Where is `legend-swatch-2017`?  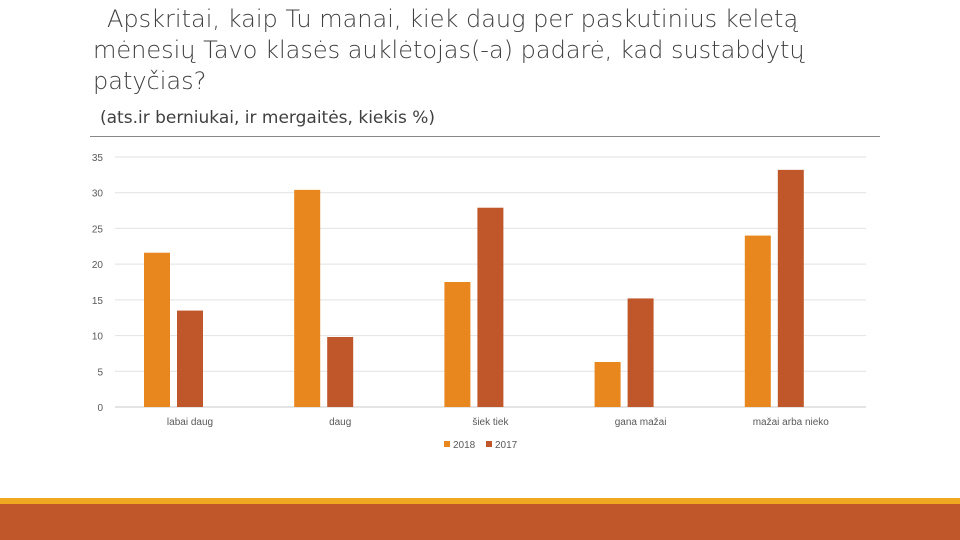 legend-swatch-2017 is located at coordinates (489, 444).